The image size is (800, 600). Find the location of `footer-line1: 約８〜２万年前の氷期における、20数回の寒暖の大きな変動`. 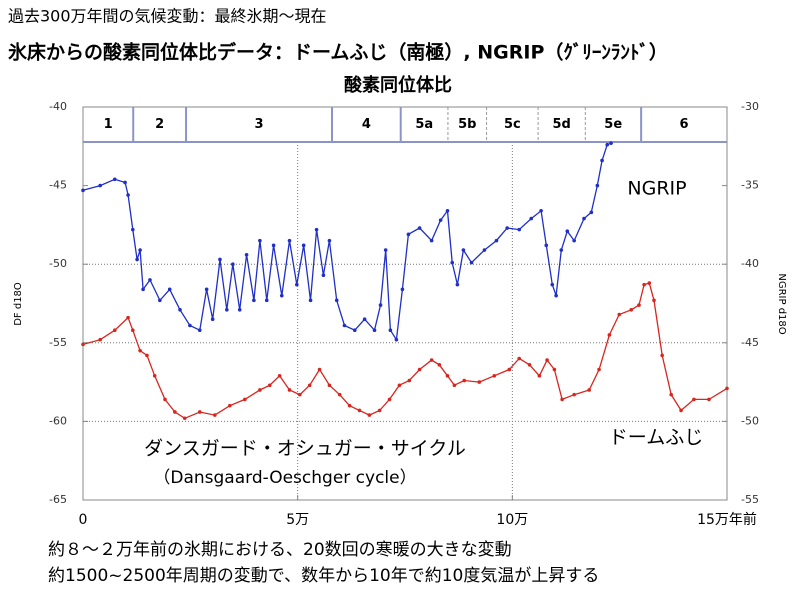

footer-line1: 約８〜２万年前の氷期における、20数回の寒暖の大きな変動 is located at coordinates (280, 550).